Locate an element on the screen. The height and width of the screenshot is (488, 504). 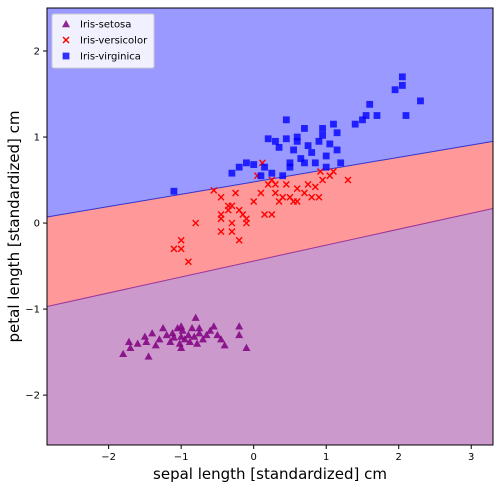
legend-box is located at coordinates (103, 41).